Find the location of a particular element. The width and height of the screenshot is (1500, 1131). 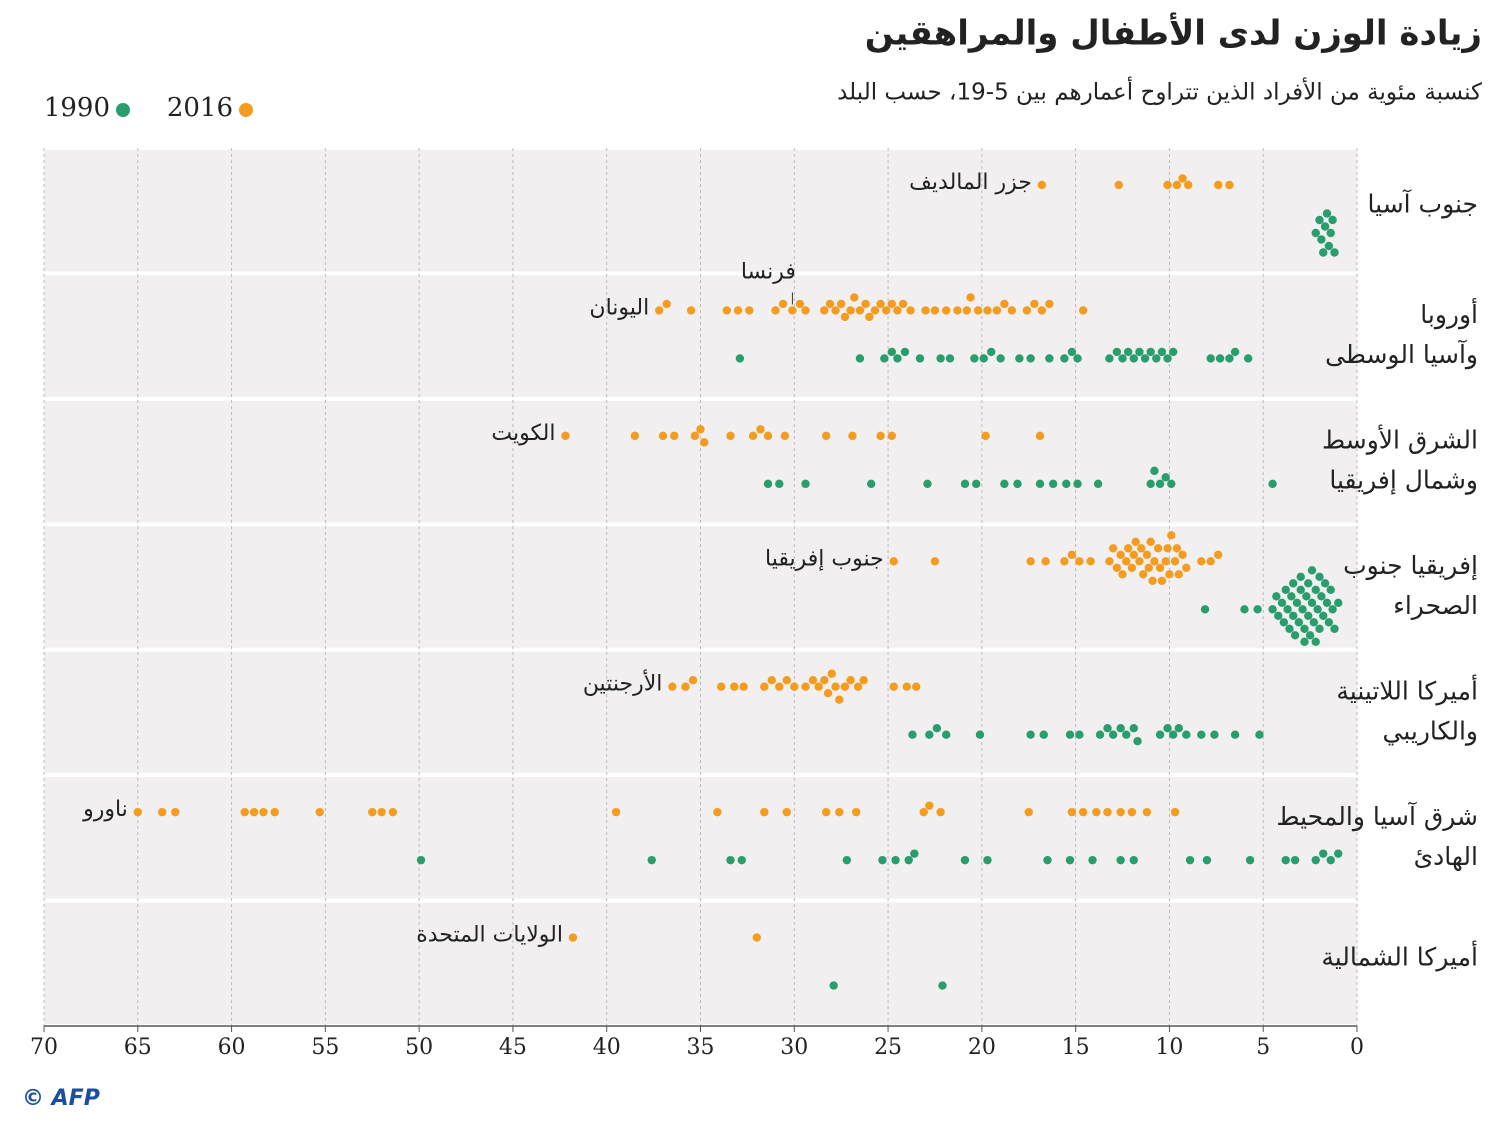

group-label: وشمال إفريقيا is located at coordinates (1403, 481).